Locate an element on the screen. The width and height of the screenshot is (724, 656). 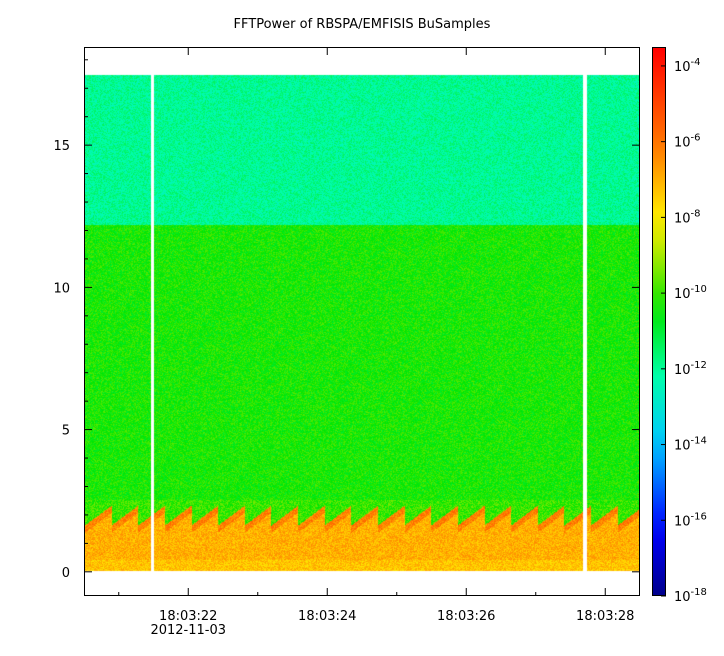
x-tick-label: 18:03:22 is located at coordinates (188, 616).